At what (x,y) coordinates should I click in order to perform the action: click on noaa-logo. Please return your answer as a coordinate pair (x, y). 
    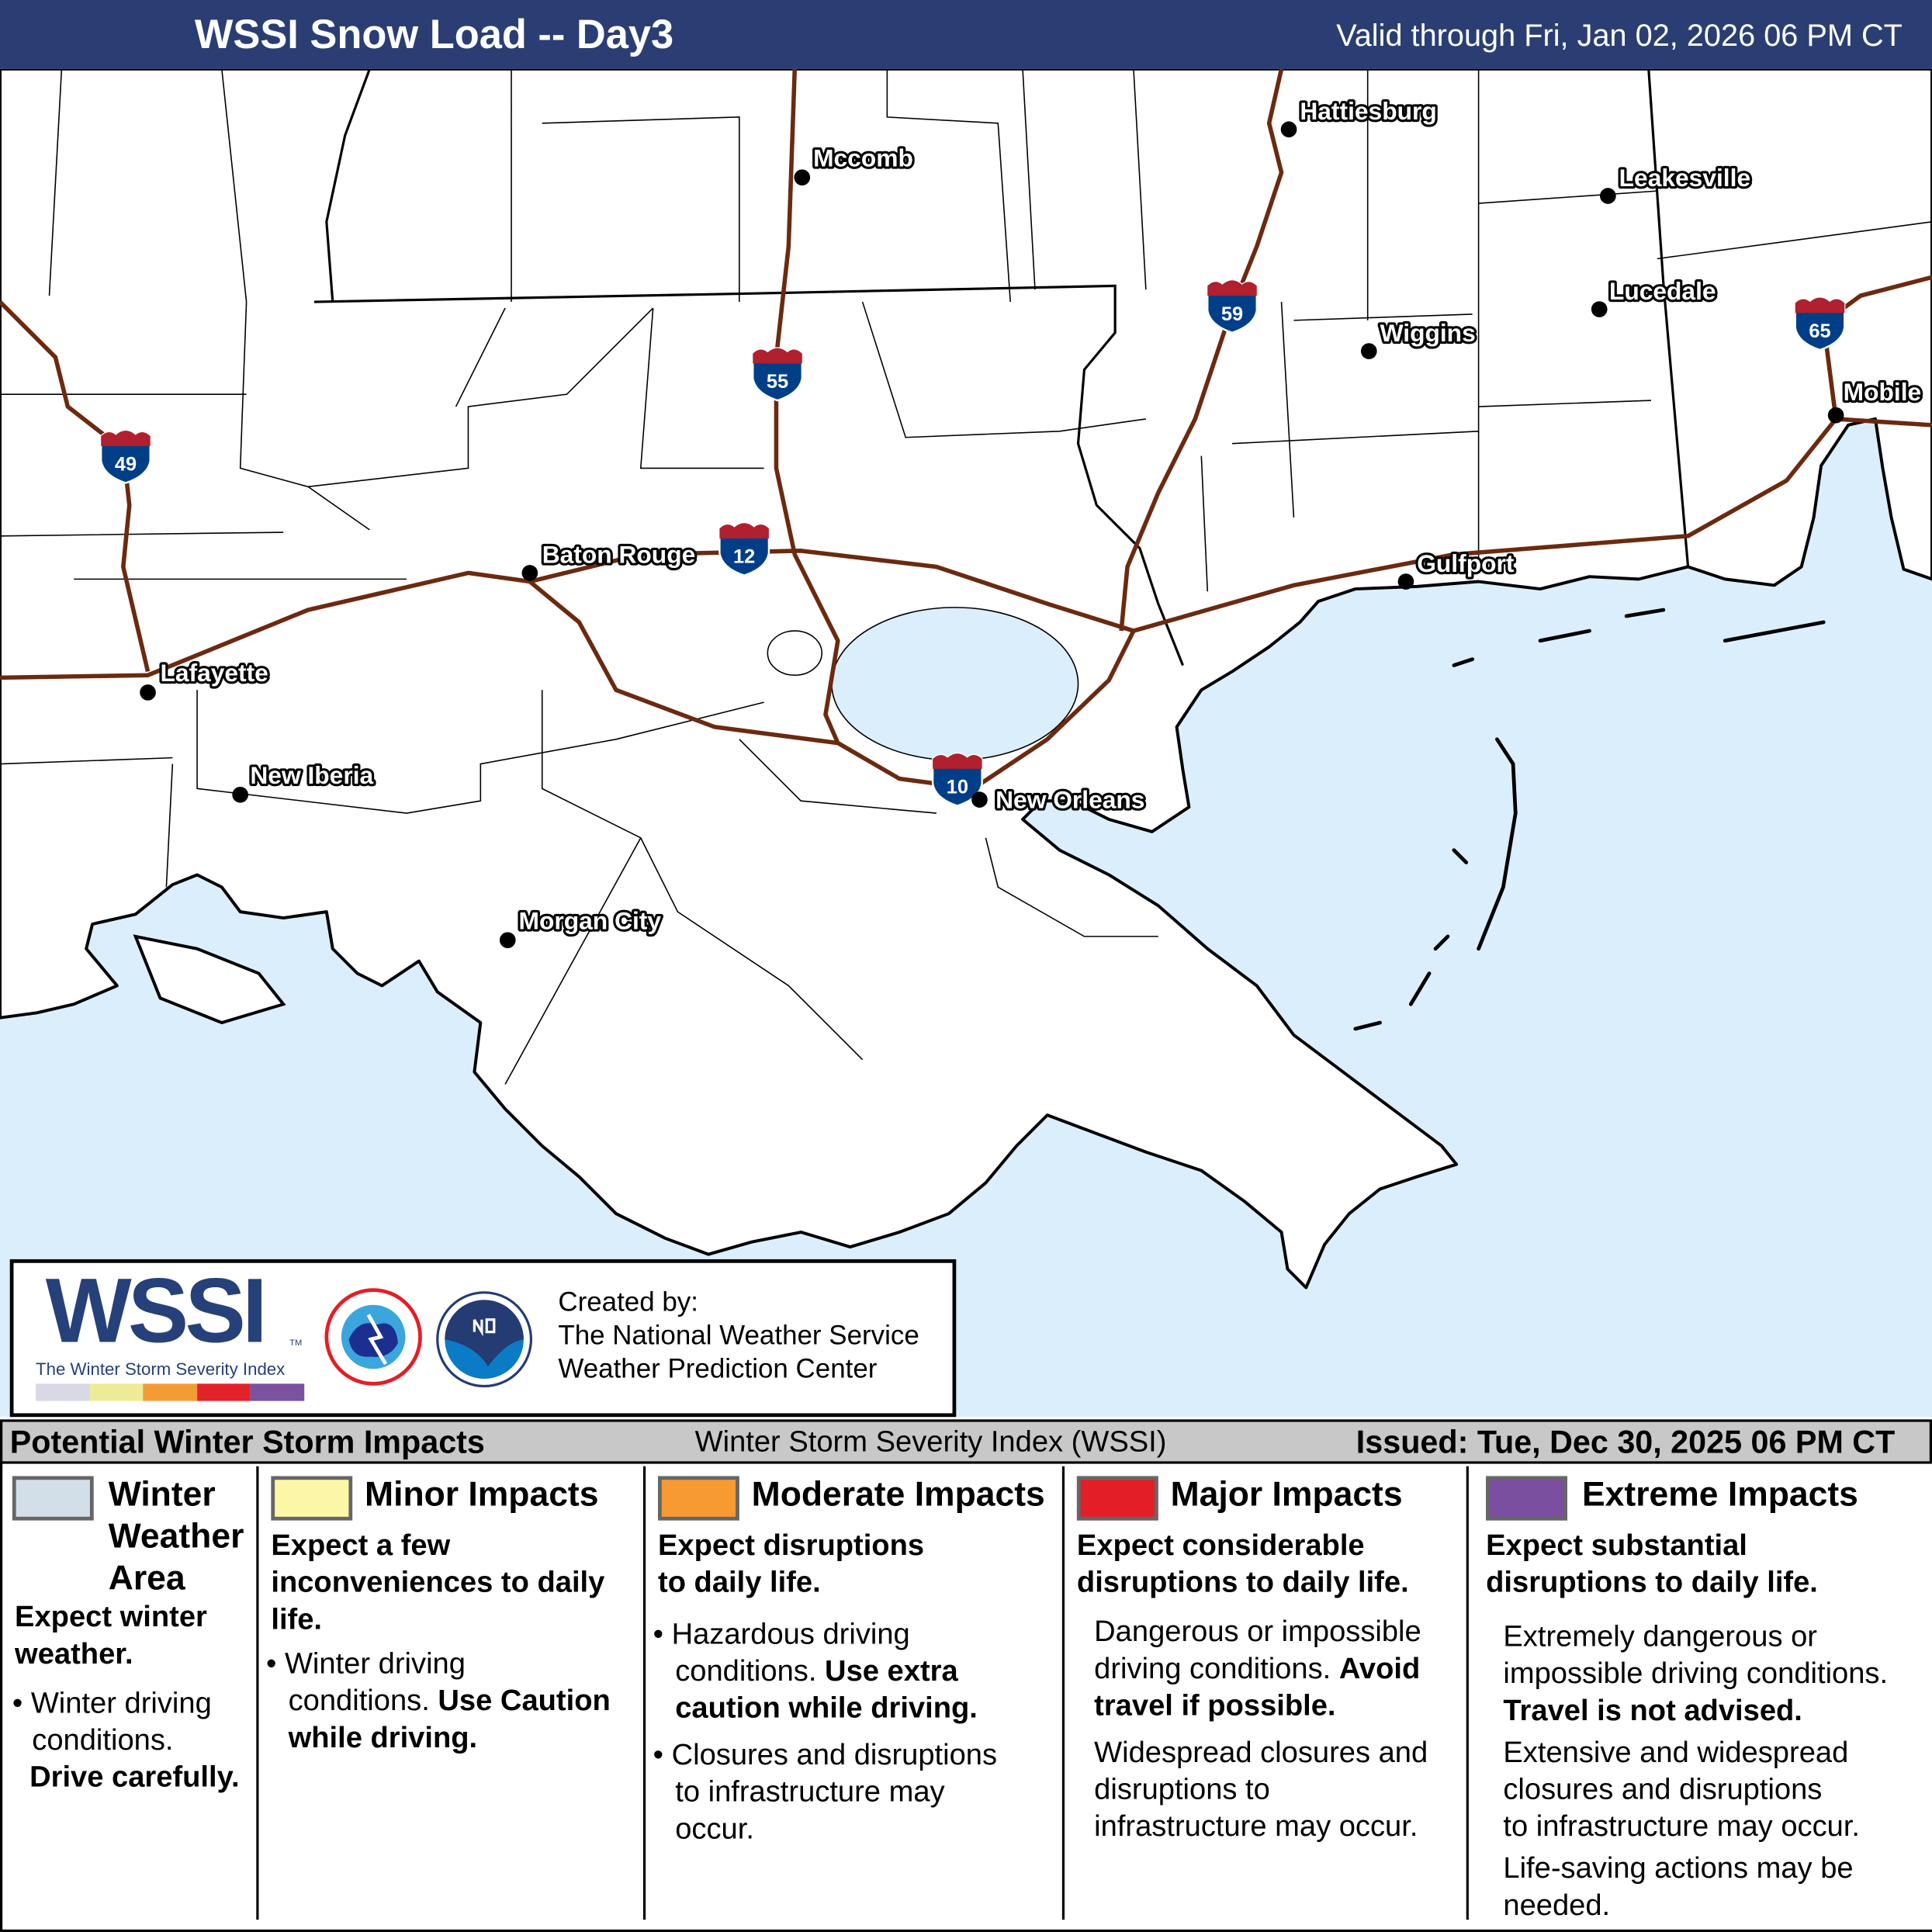
    Looking at the image, I should click on (484, 1339).